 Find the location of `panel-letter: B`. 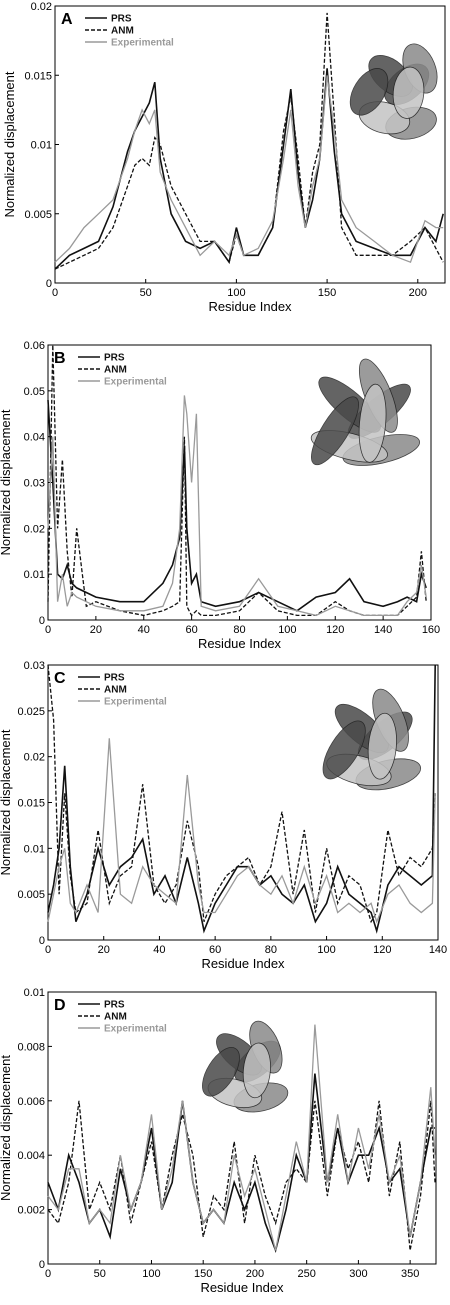

panel-letter: B is located at coordinates (60, 358).